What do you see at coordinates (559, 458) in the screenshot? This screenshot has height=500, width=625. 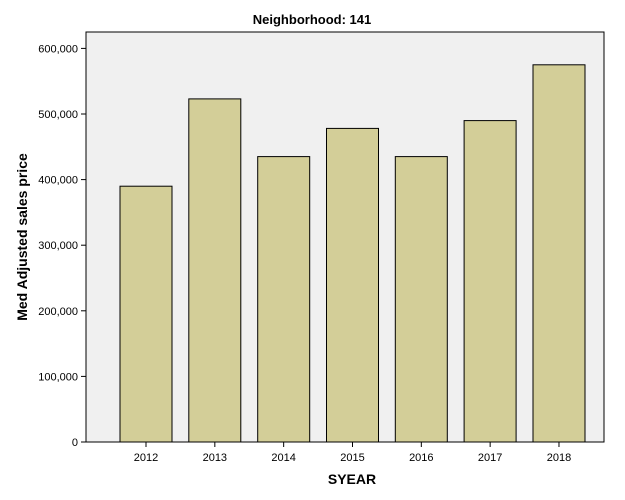 I see `x-tick-label: 2018` at bounding box center [559, 458].